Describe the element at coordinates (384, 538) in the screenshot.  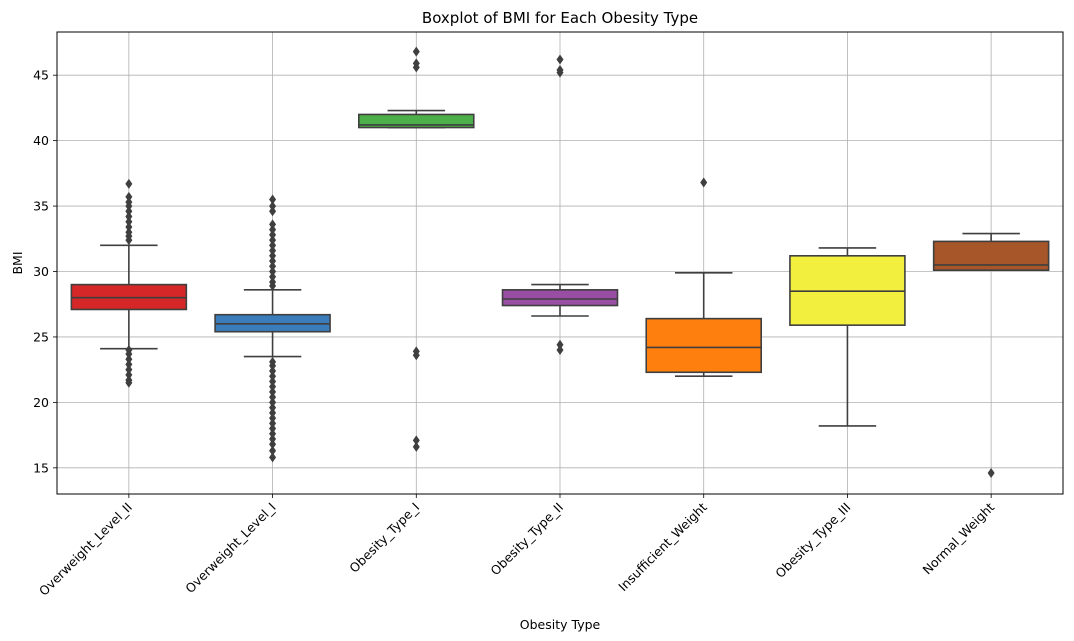
I see `x-tick-label: Obesity_Type_I` at that location.